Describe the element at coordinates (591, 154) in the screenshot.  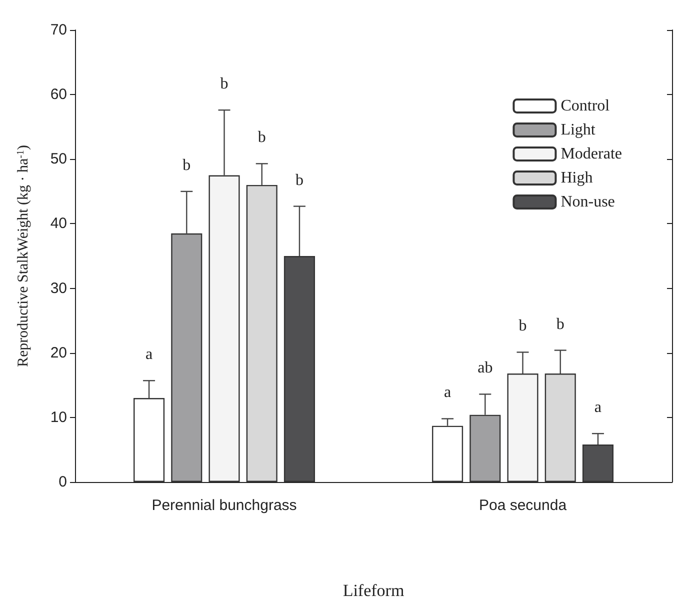
I see `legend-label: Moderate` at that location.